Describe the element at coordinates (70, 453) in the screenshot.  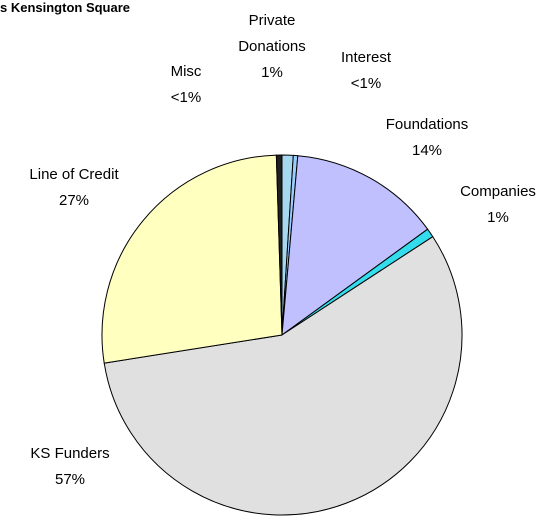
I see `category-label: KS Funders` at that location.